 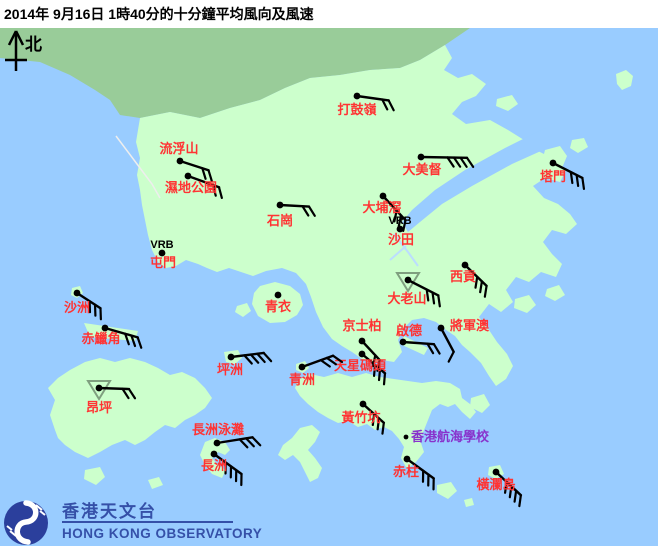 What do you see at coordinates (159, 14) in the screenshot?
I see `page-title: 2014年 9月16日 1時40分的十分鐘平均風向及風速` at bounding box center [159, 14].